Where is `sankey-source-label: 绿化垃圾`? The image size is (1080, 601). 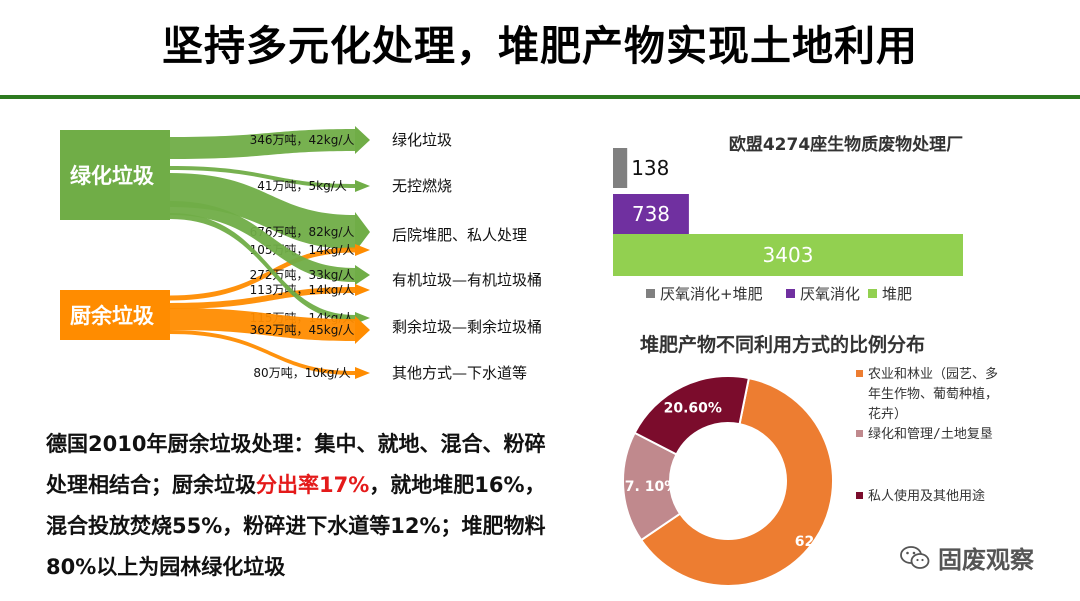
sankey-source-label: 绿化垃圾 is located at coordinates (112, 176).